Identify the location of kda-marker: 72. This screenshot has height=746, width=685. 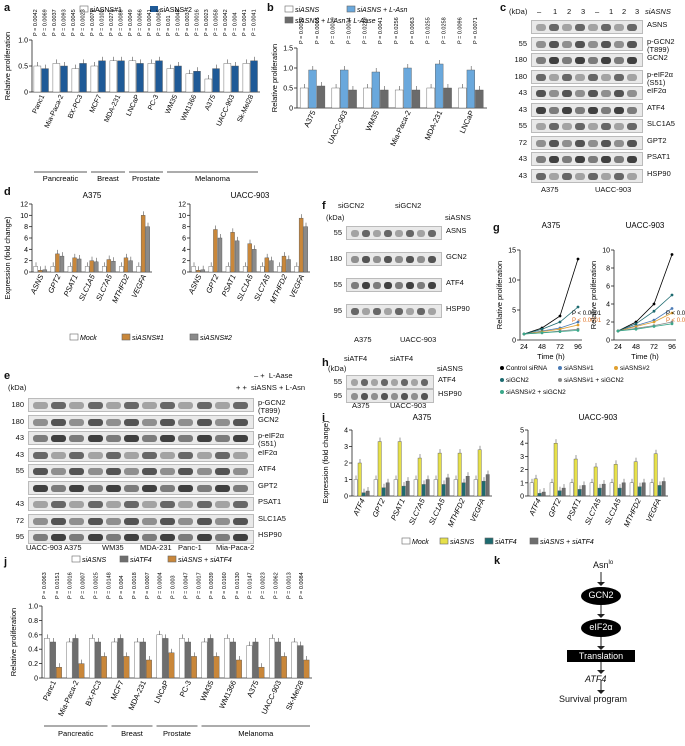
(522, 142).